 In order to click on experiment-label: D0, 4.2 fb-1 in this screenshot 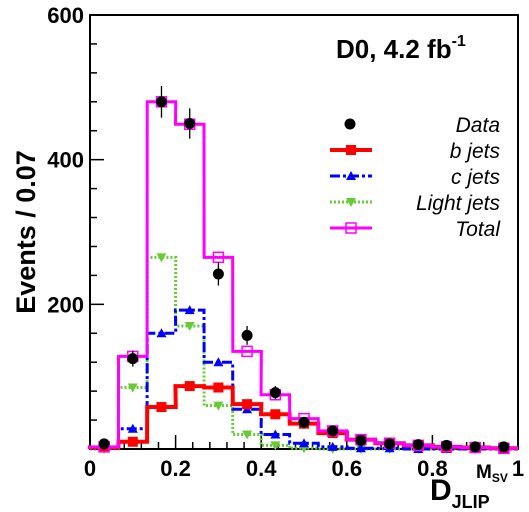, I will do `click(401, 48)`.